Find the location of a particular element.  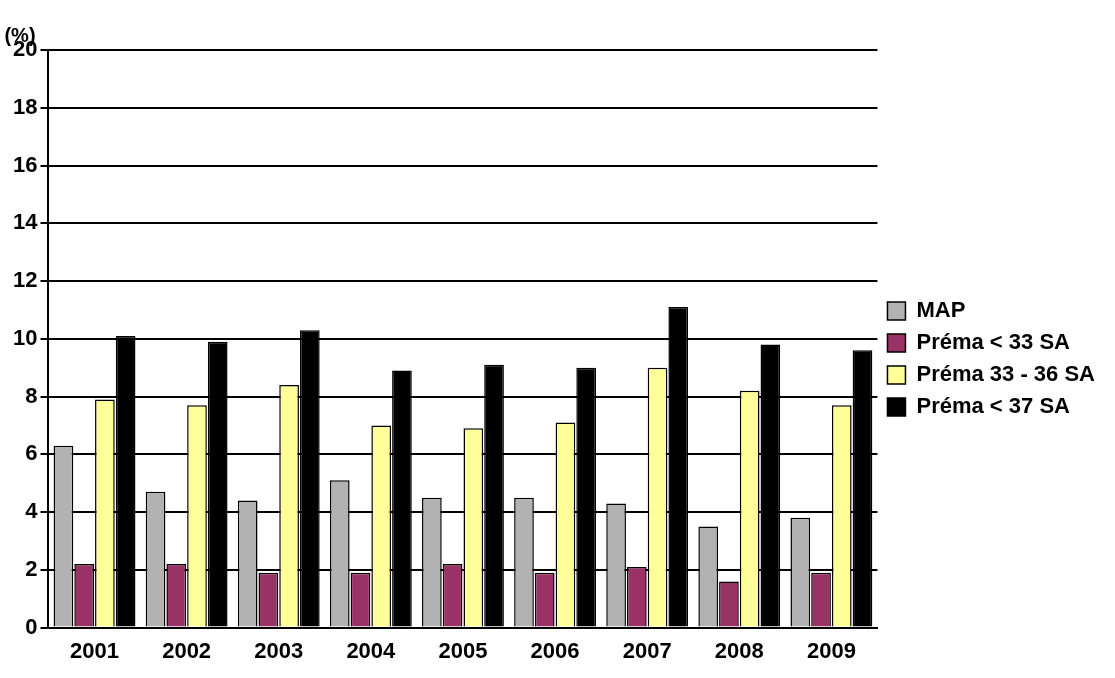

x-tick-label: 2009 is located at coordinates (831, 650).